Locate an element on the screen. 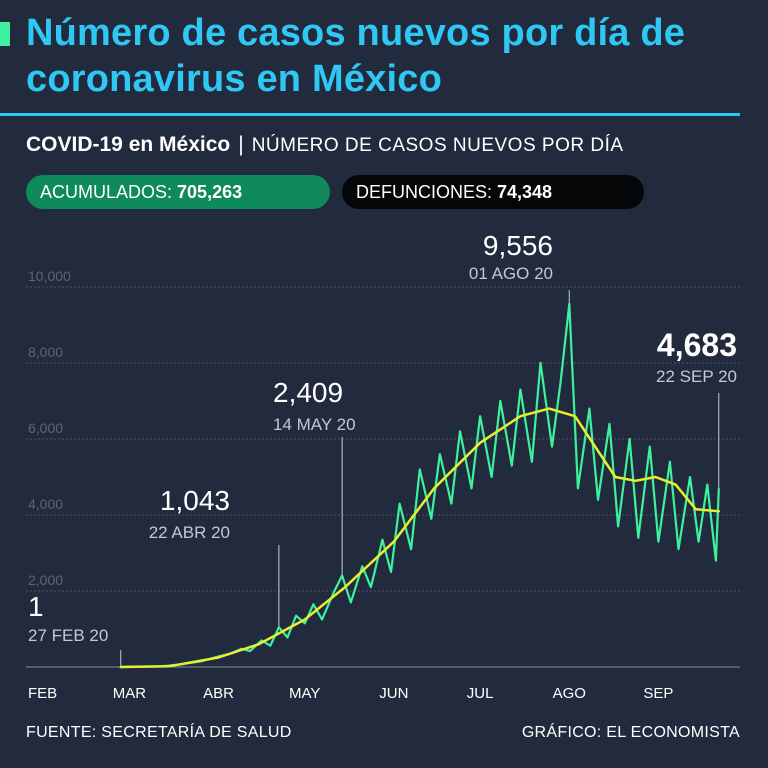 This screenshot has width=768, height=768. x-tick-label: JUN is located at coordinates (393, 693).